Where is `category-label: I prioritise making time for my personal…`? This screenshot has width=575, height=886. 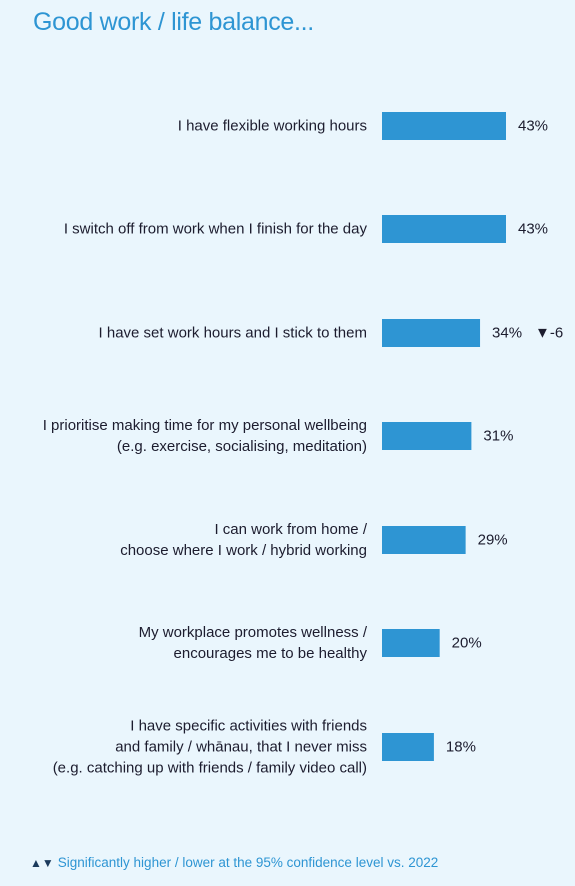
category-label: I prioritise making time for my personal… is located at coordinates (205, 425).